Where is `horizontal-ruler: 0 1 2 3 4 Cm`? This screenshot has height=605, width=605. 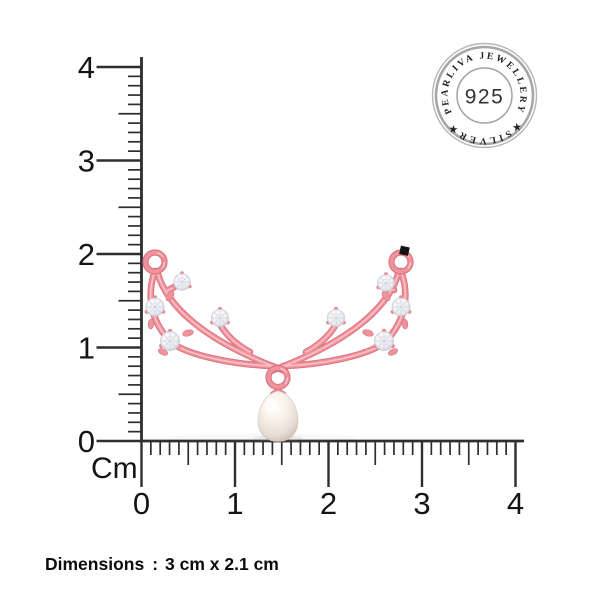
horizontal-ruler: 0 1 2 3 4 Cm is located at coordinates (307, 480).